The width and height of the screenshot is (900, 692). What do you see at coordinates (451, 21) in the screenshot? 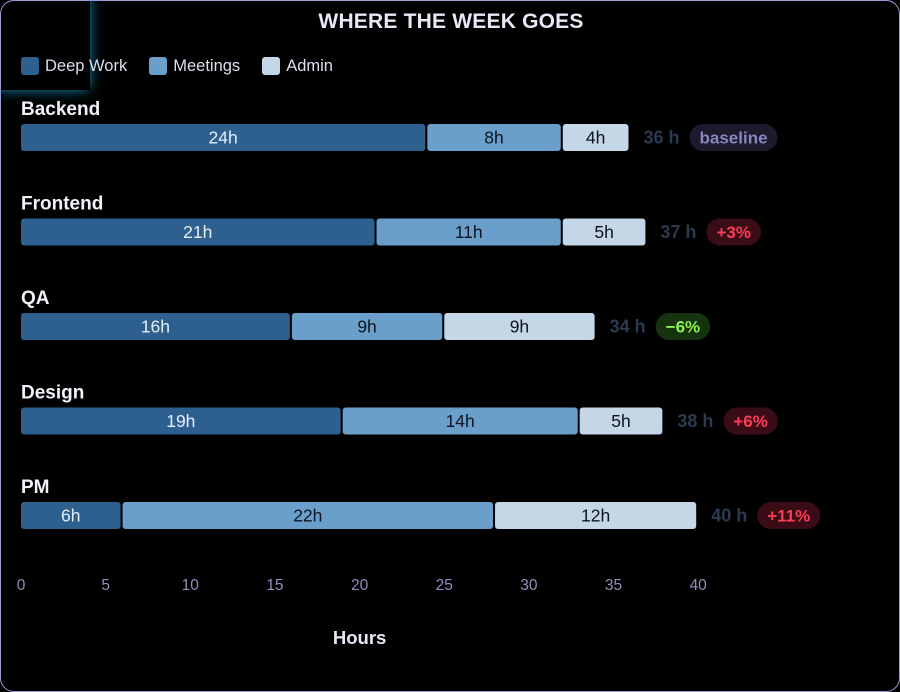
I see `chart-title: WHERE THE WEEK GOES` at bounding box center [451, 21].